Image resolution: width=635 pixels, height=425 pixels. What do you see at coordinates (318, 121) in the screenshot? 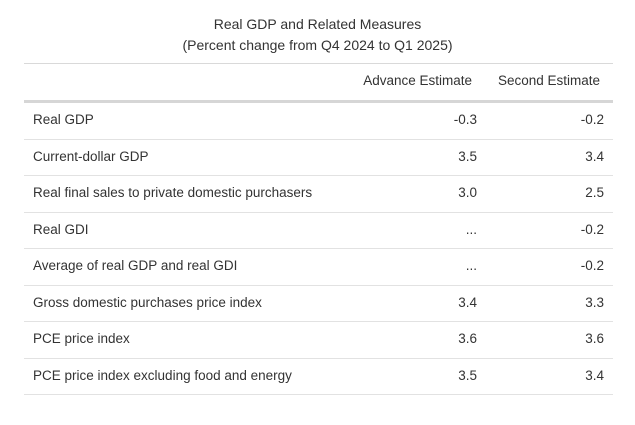
I see `table-row: Real GDP -0.3 -0.2` at bounding box center [318, 121].